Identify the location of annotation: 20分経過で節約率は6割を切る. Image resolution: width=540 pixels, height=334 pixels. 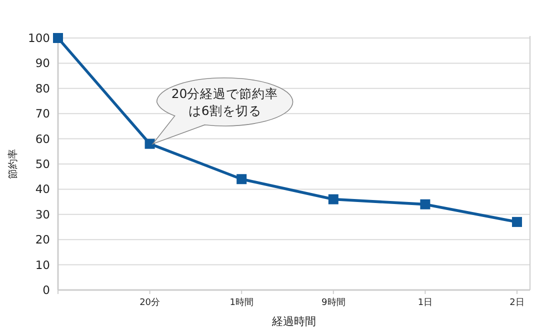
(224, 102).